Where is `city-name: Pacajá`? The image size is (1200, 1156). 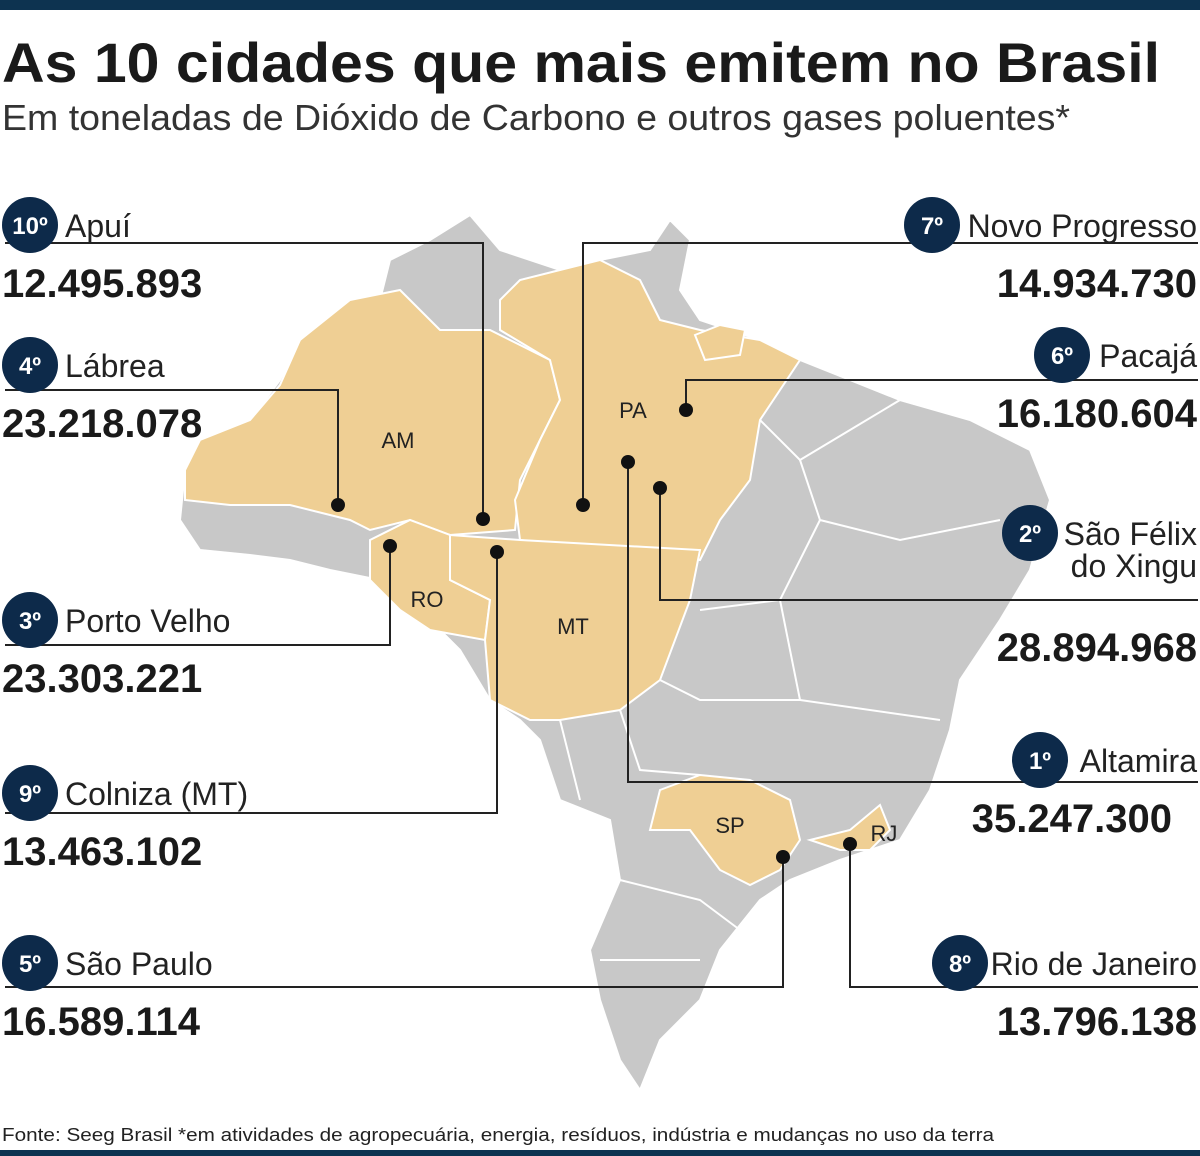
city-name: Pacajá is located at coordinates (1148, 356).